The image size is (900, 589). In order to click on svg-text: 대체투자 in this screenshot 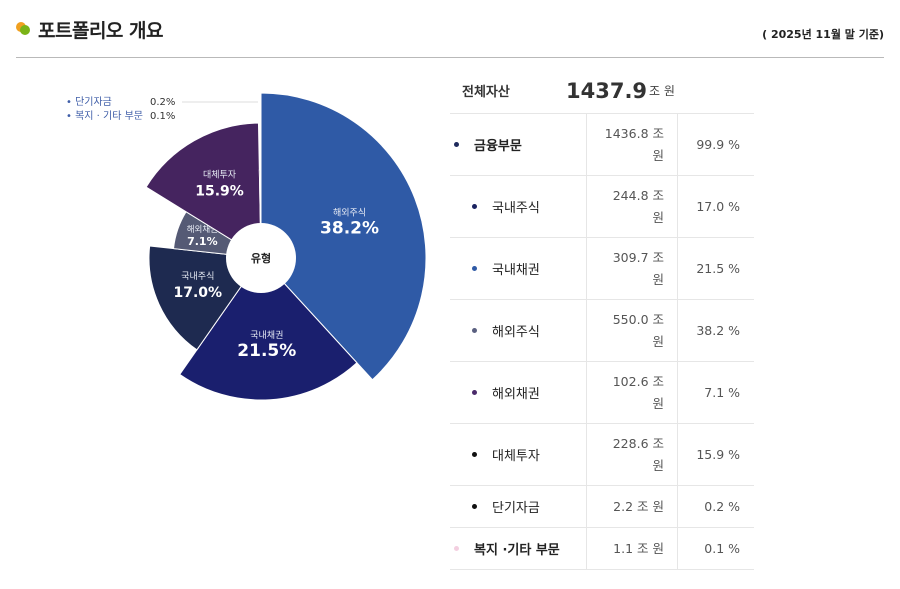, I will do `click(220, 174)`.